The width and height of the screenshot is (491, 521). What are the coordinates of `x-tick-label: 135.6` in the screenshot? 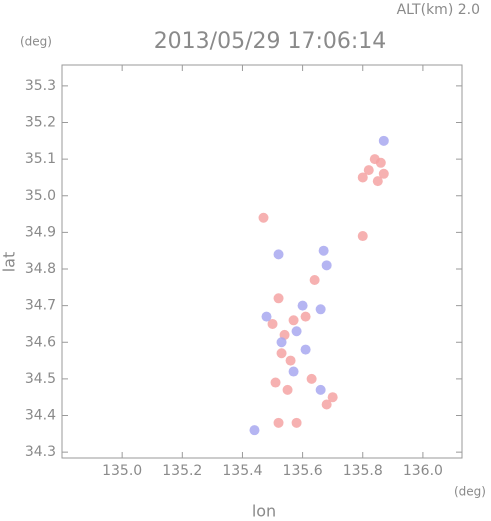 It's located at (303, 471).